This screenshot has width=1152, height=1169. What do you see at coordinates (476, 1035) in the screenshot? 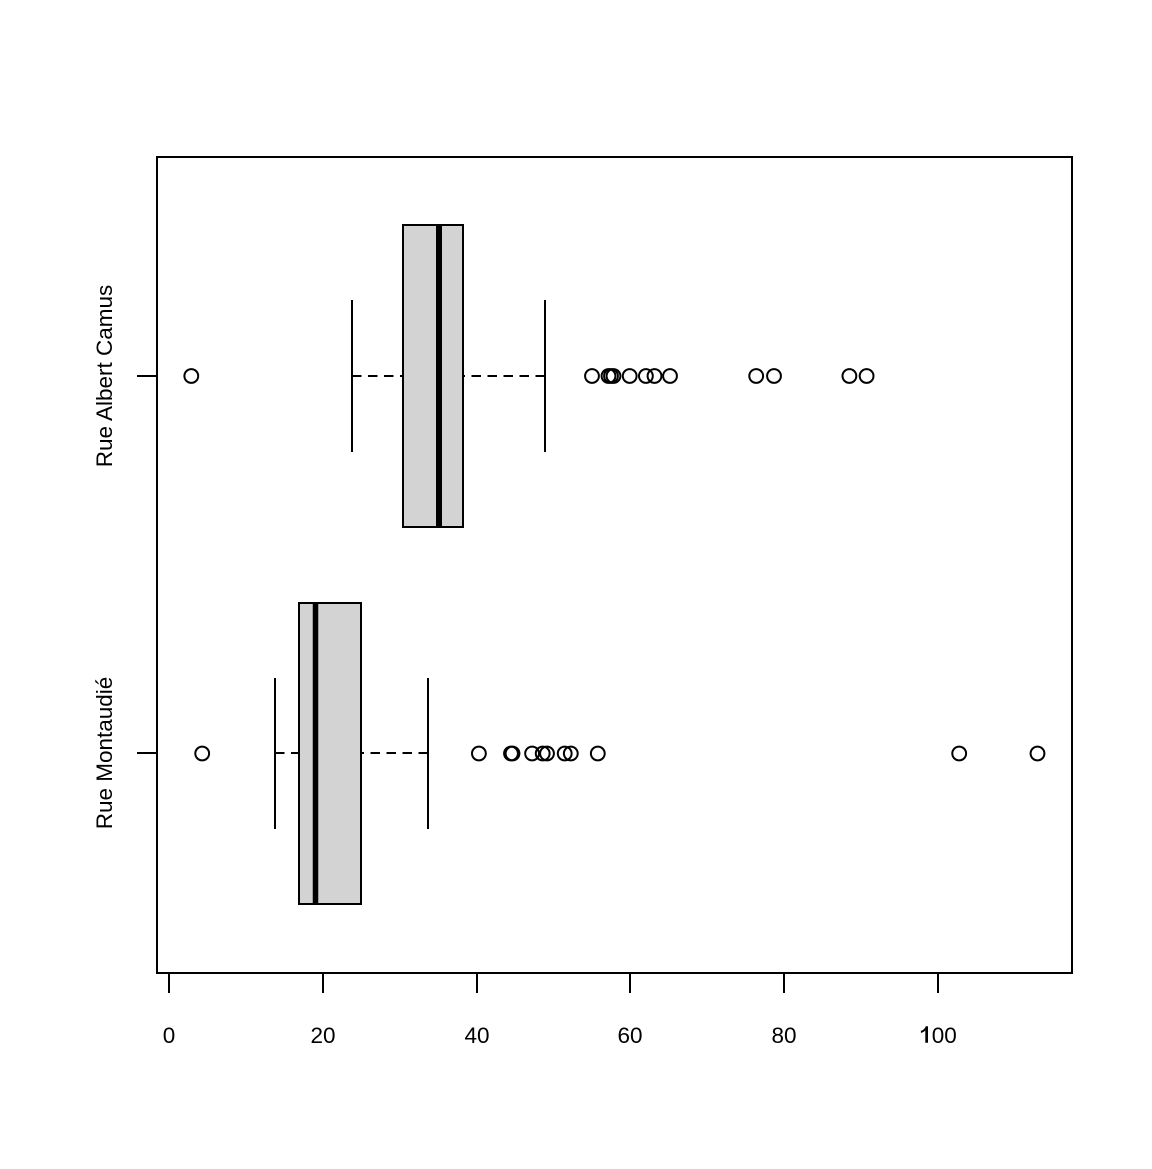
I see `svg-text: 40` at bounding box center [476, 1035].